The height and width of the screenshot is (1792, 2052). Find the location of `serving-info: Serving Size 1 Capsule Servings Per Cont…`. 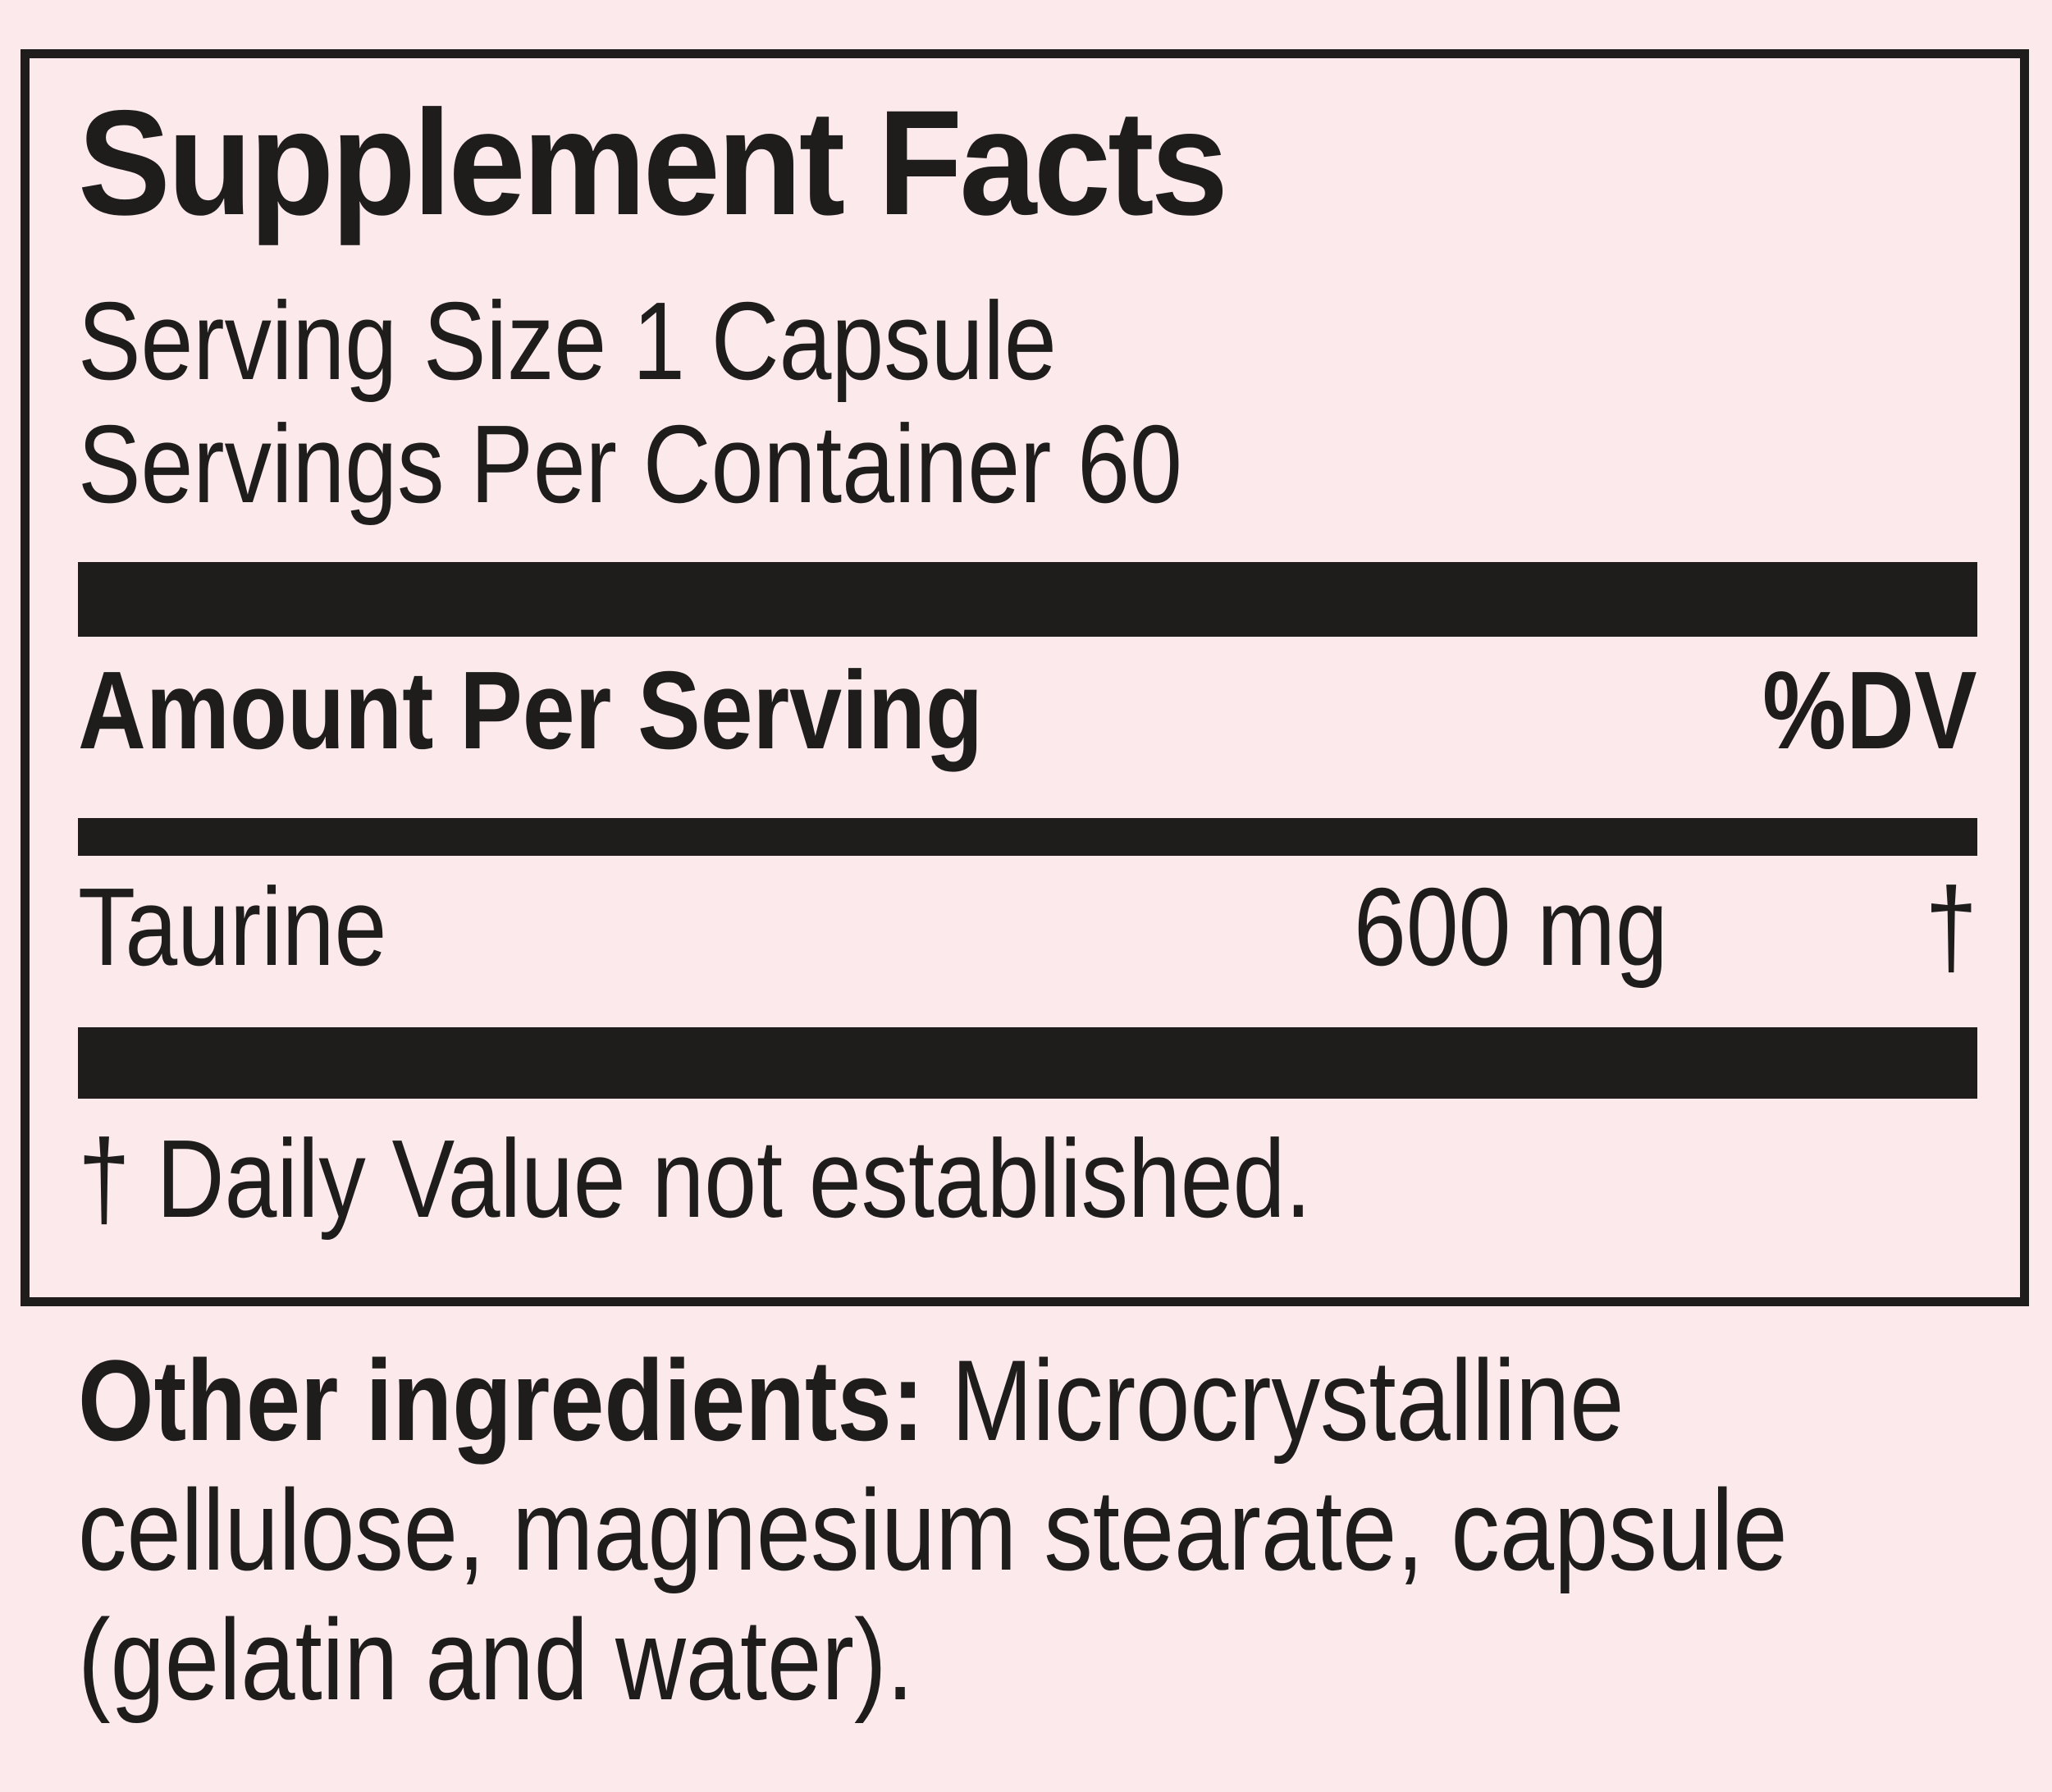

serving-info: Serving Size 1 Capsule Servings Per Cont… is located at coordinates (728, 403).